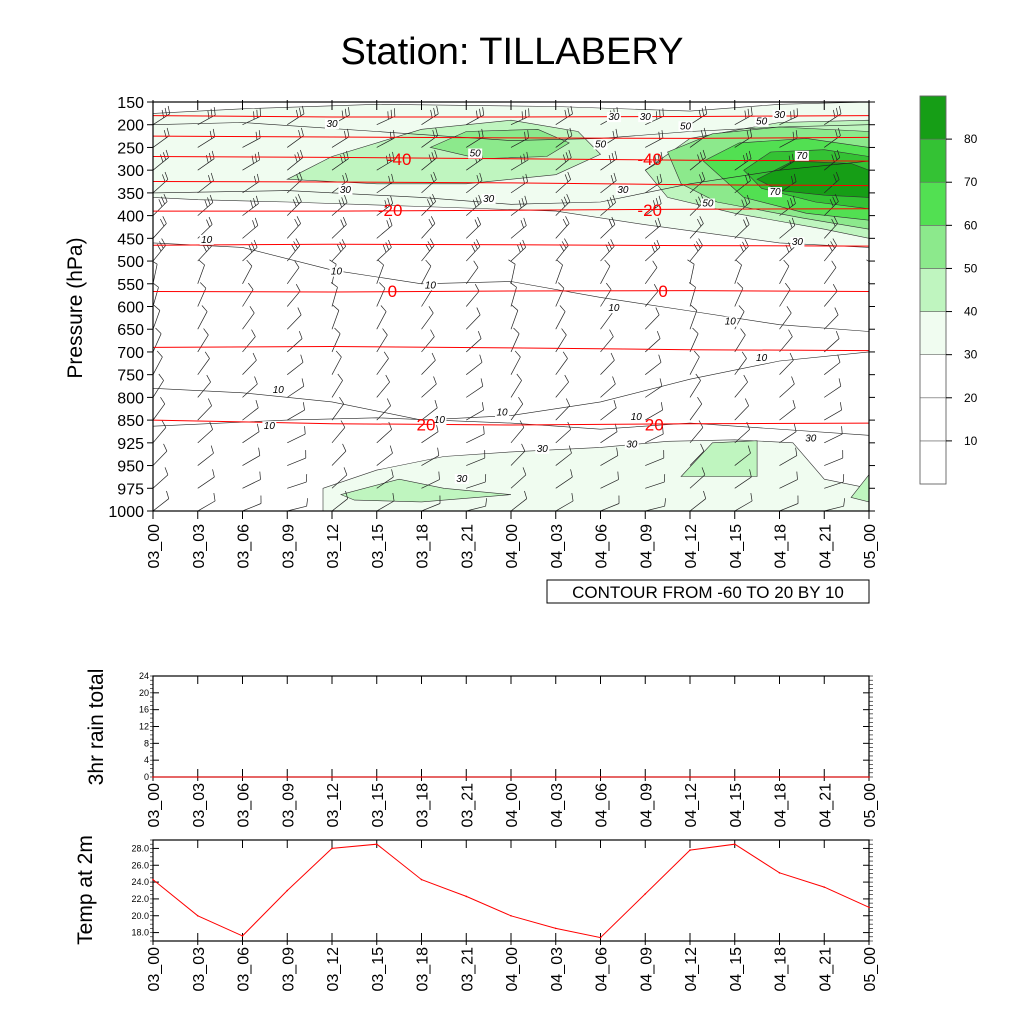 Image resolution: width=1024 pixels, height=1024 pixels. I want to click on pressure-tick-label: 975, so click(130, 489).